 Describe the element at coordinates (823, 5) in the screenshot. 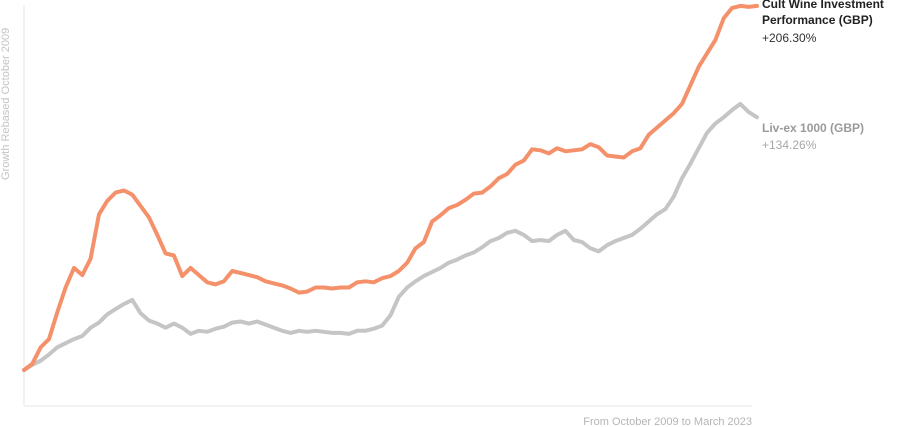

I see `series-name-text: Cult Wine Investment` at that location.